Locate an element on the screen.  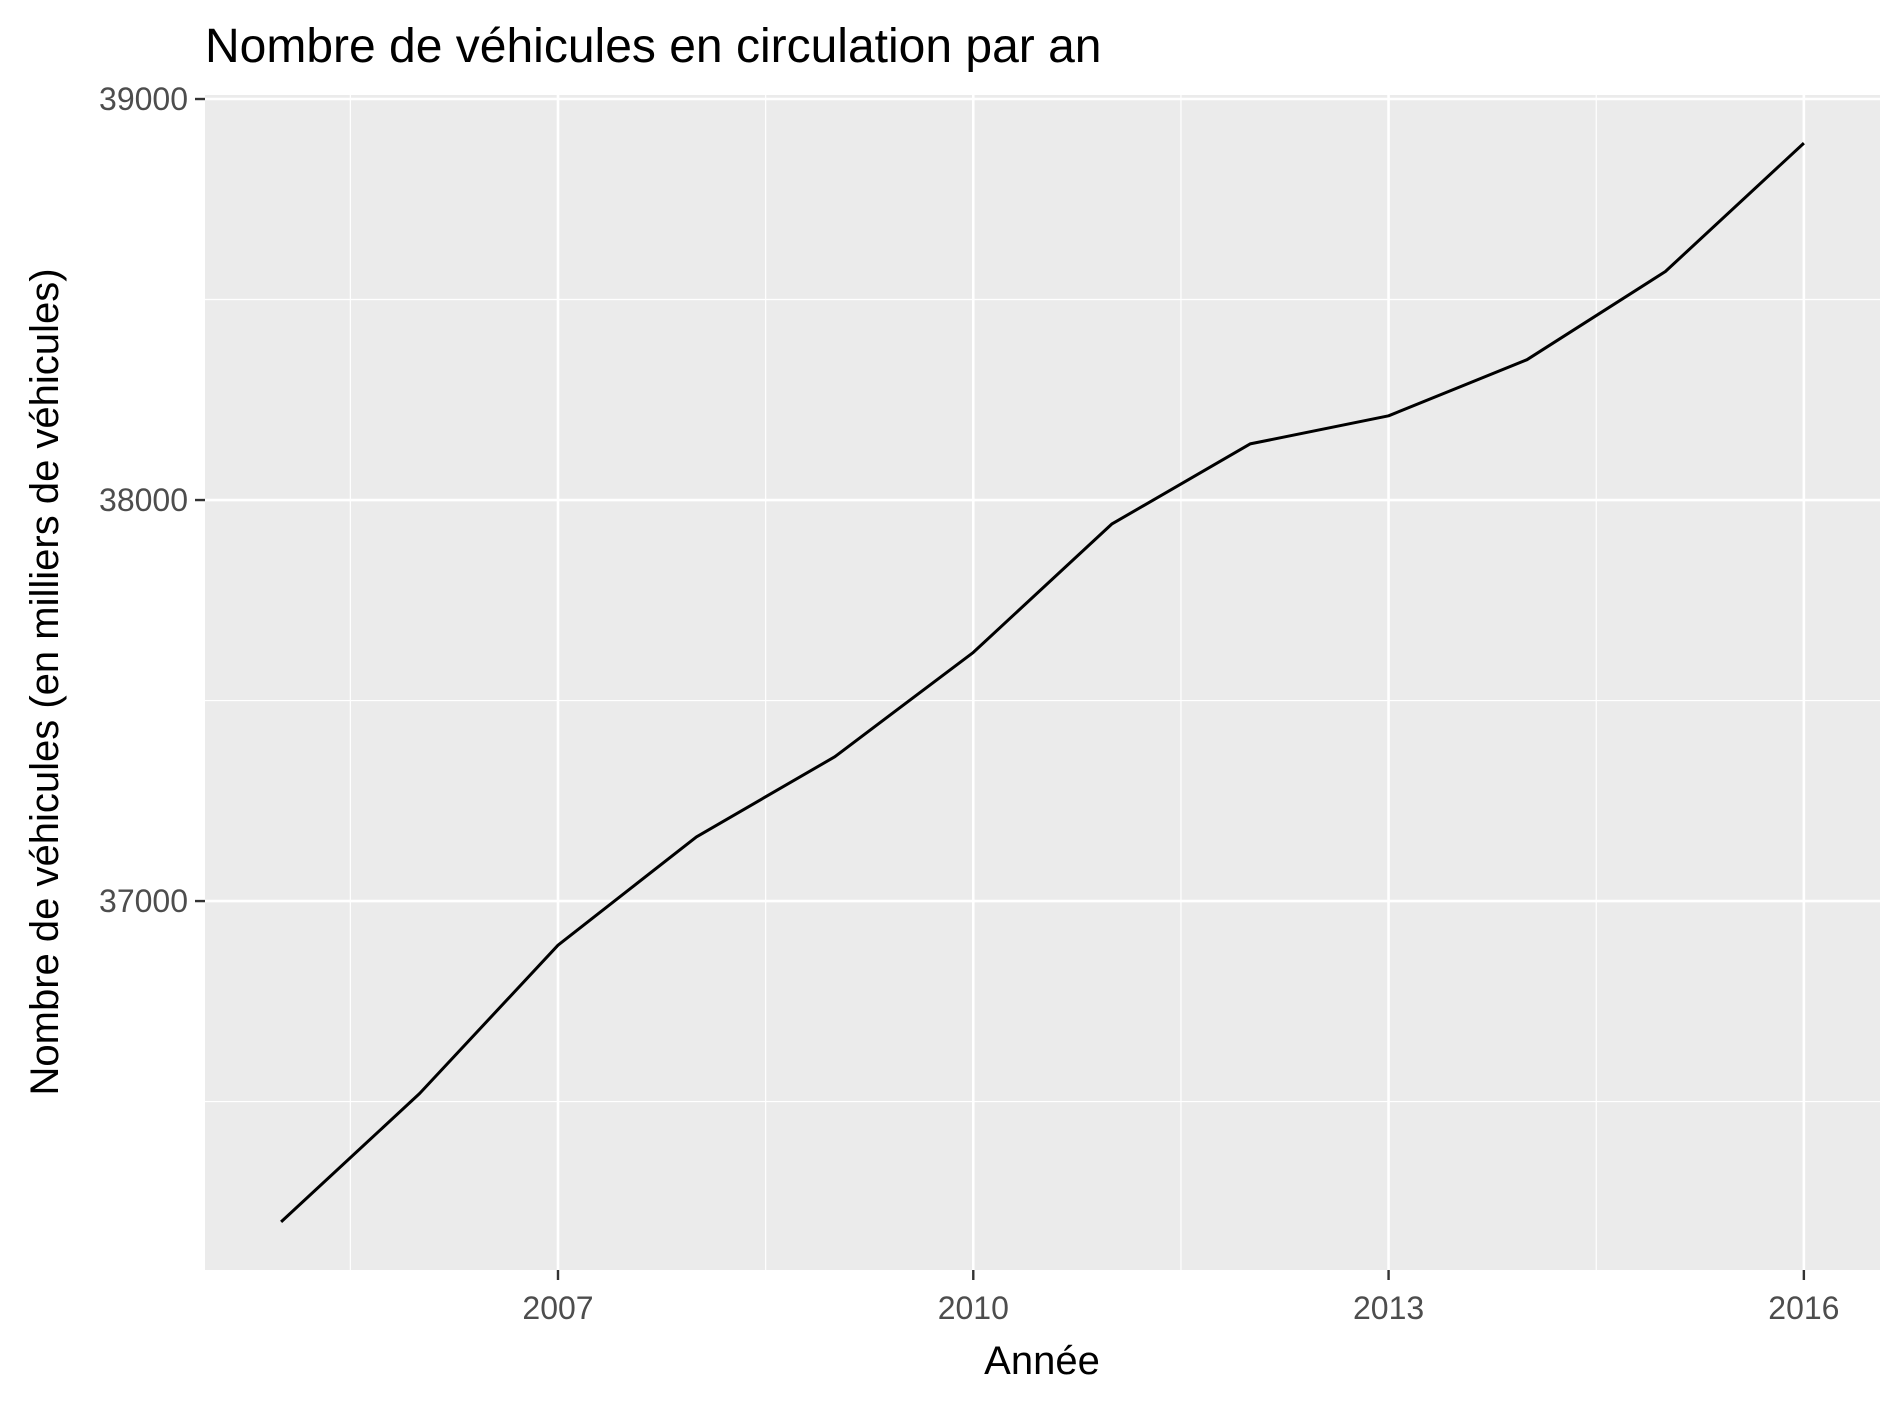
x-axis: 2007 2010 2013 2016 is located at coordinates (1180, 1298).